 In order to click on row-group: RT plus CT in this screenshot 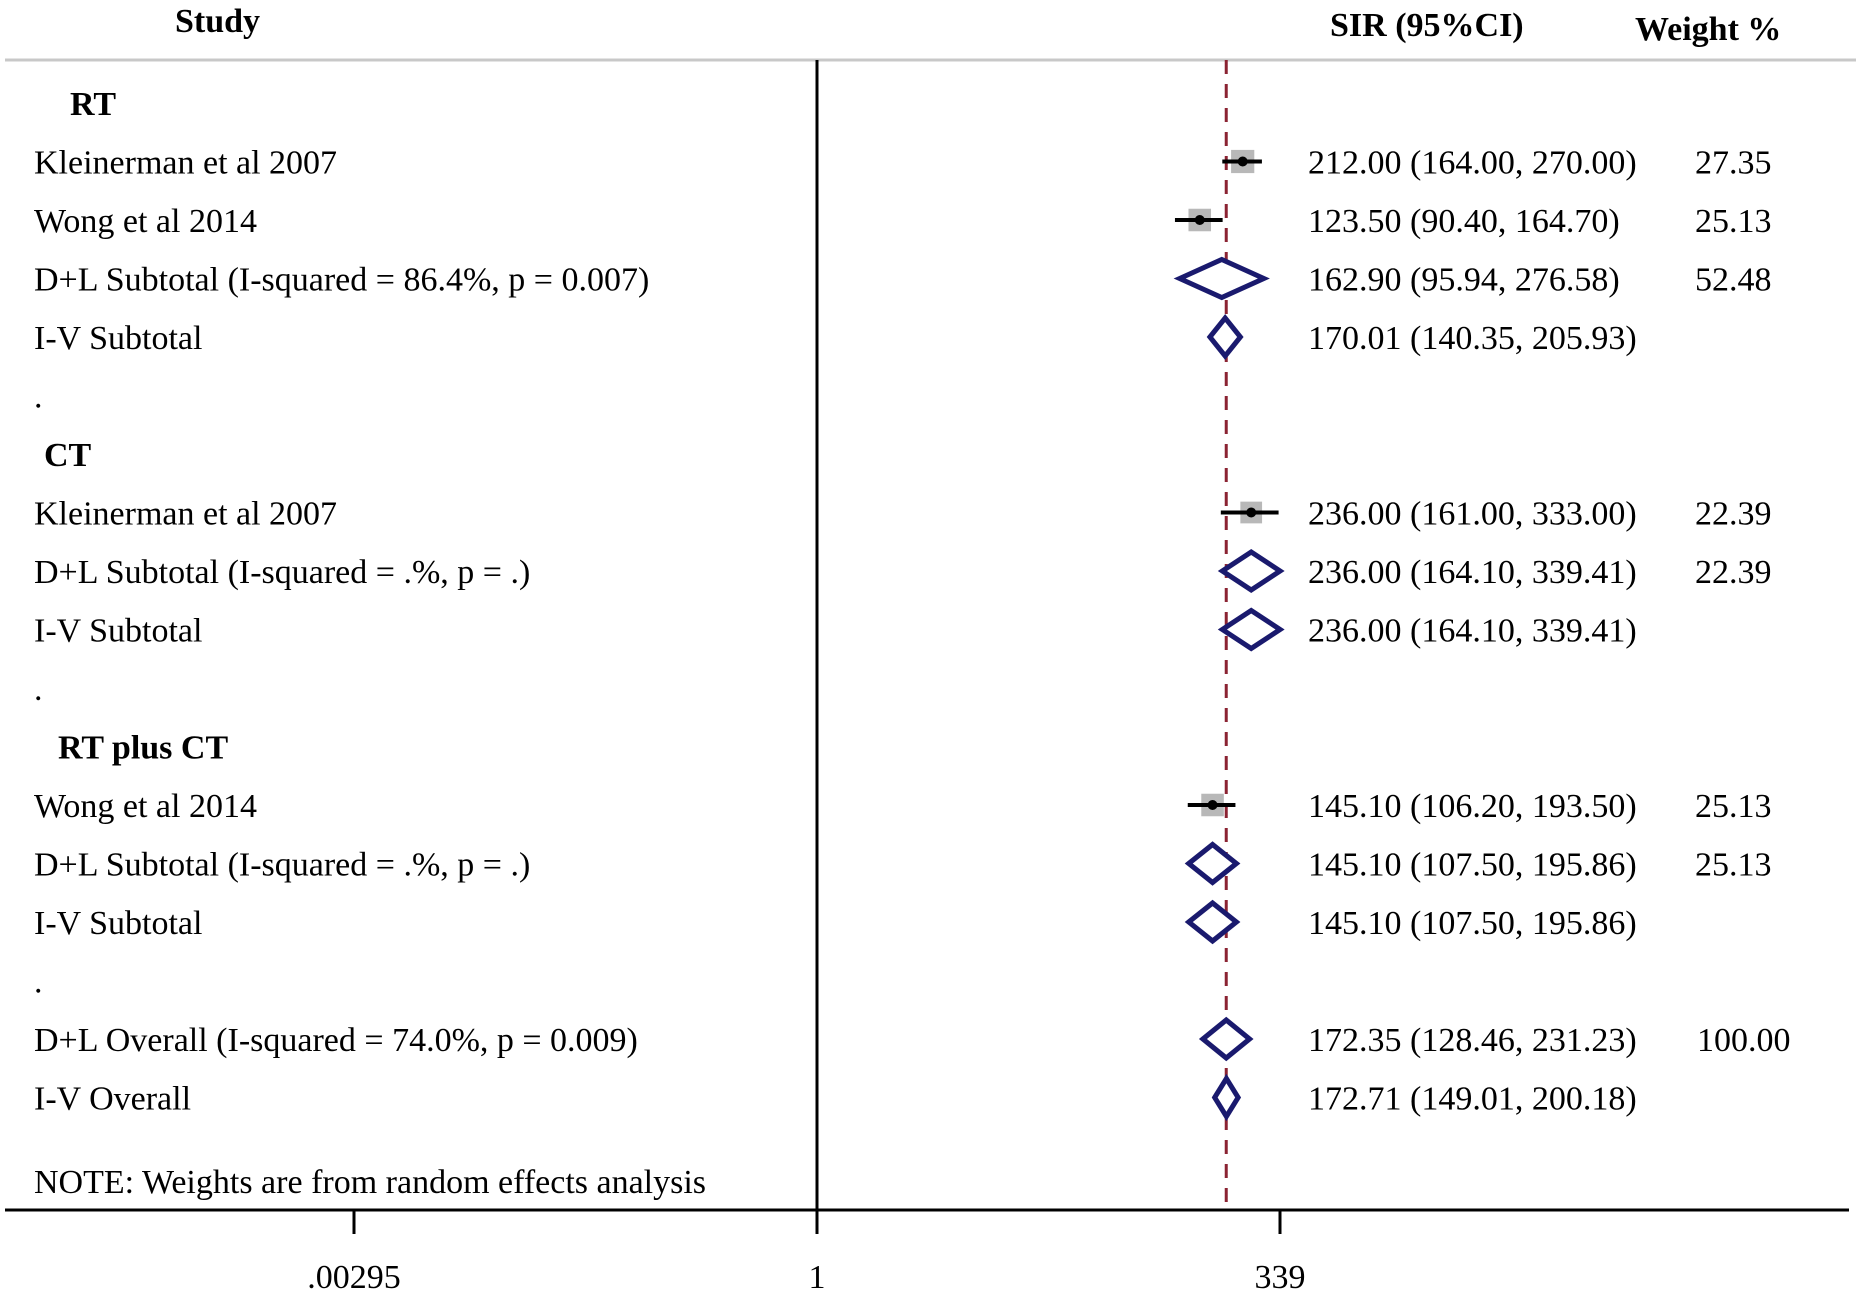, I will do `click(143, 748)`.